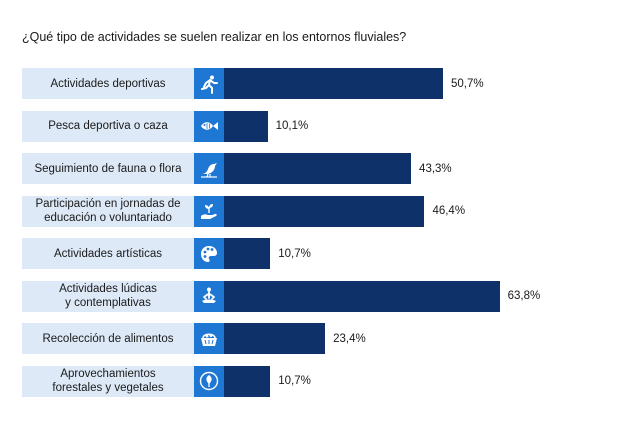  What do you see at coordinates (108, 126) in the screenshot?
I see `category-label: Pesca deportiva o caza` at bounding box center [108, 126].